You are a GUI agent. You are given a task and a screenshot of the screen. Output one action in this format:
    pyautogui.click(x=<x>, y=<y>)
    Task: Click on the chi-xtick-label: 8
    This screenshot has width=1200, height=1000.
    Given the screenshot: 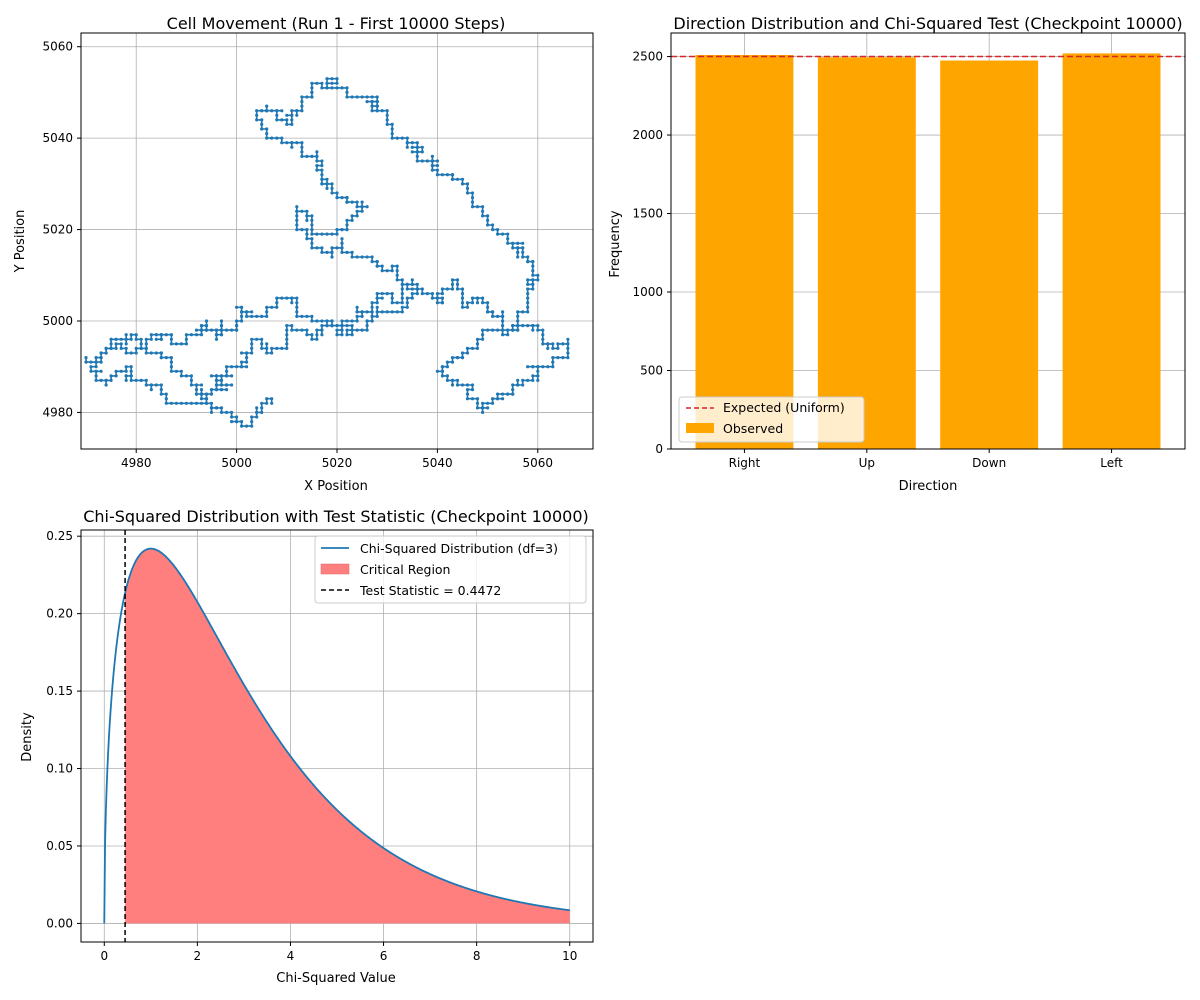 What is the action you would take?
    pyautogui.click(x=477, y=956)
    